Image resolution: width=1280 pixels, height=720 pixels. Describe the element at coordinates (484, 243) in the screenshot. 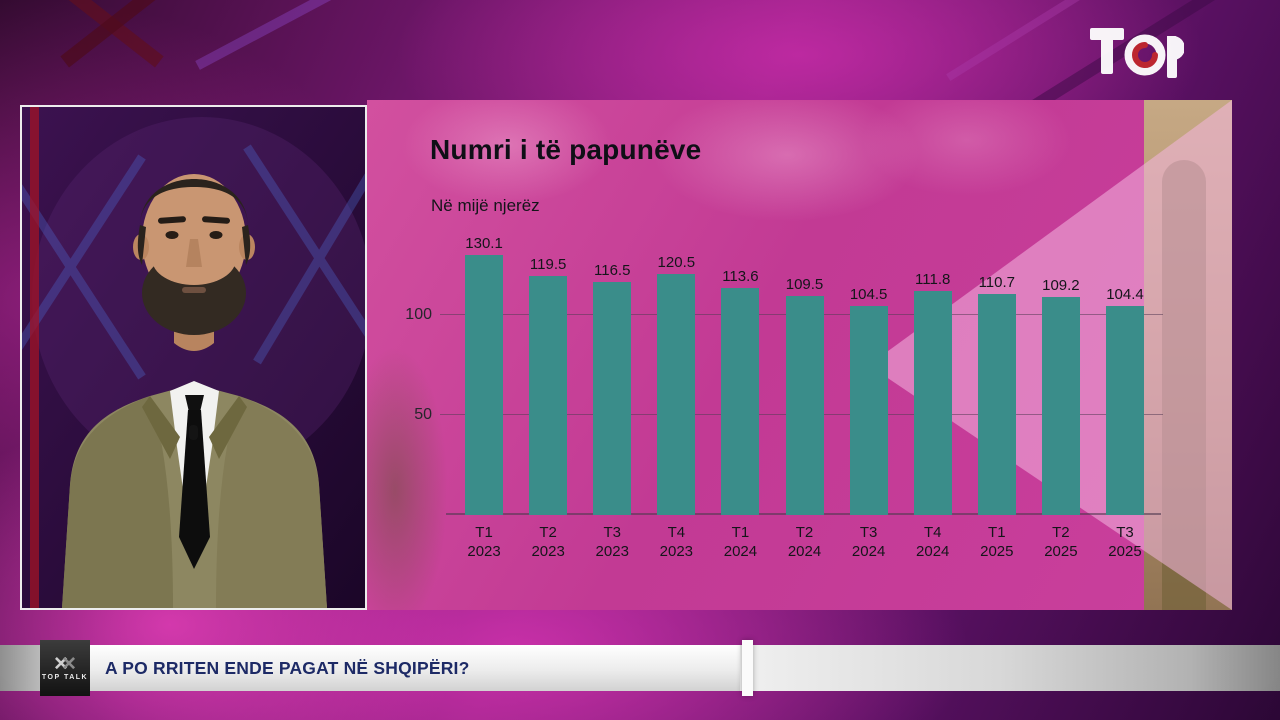

I see `bar-value-label: 130.1` at that location.